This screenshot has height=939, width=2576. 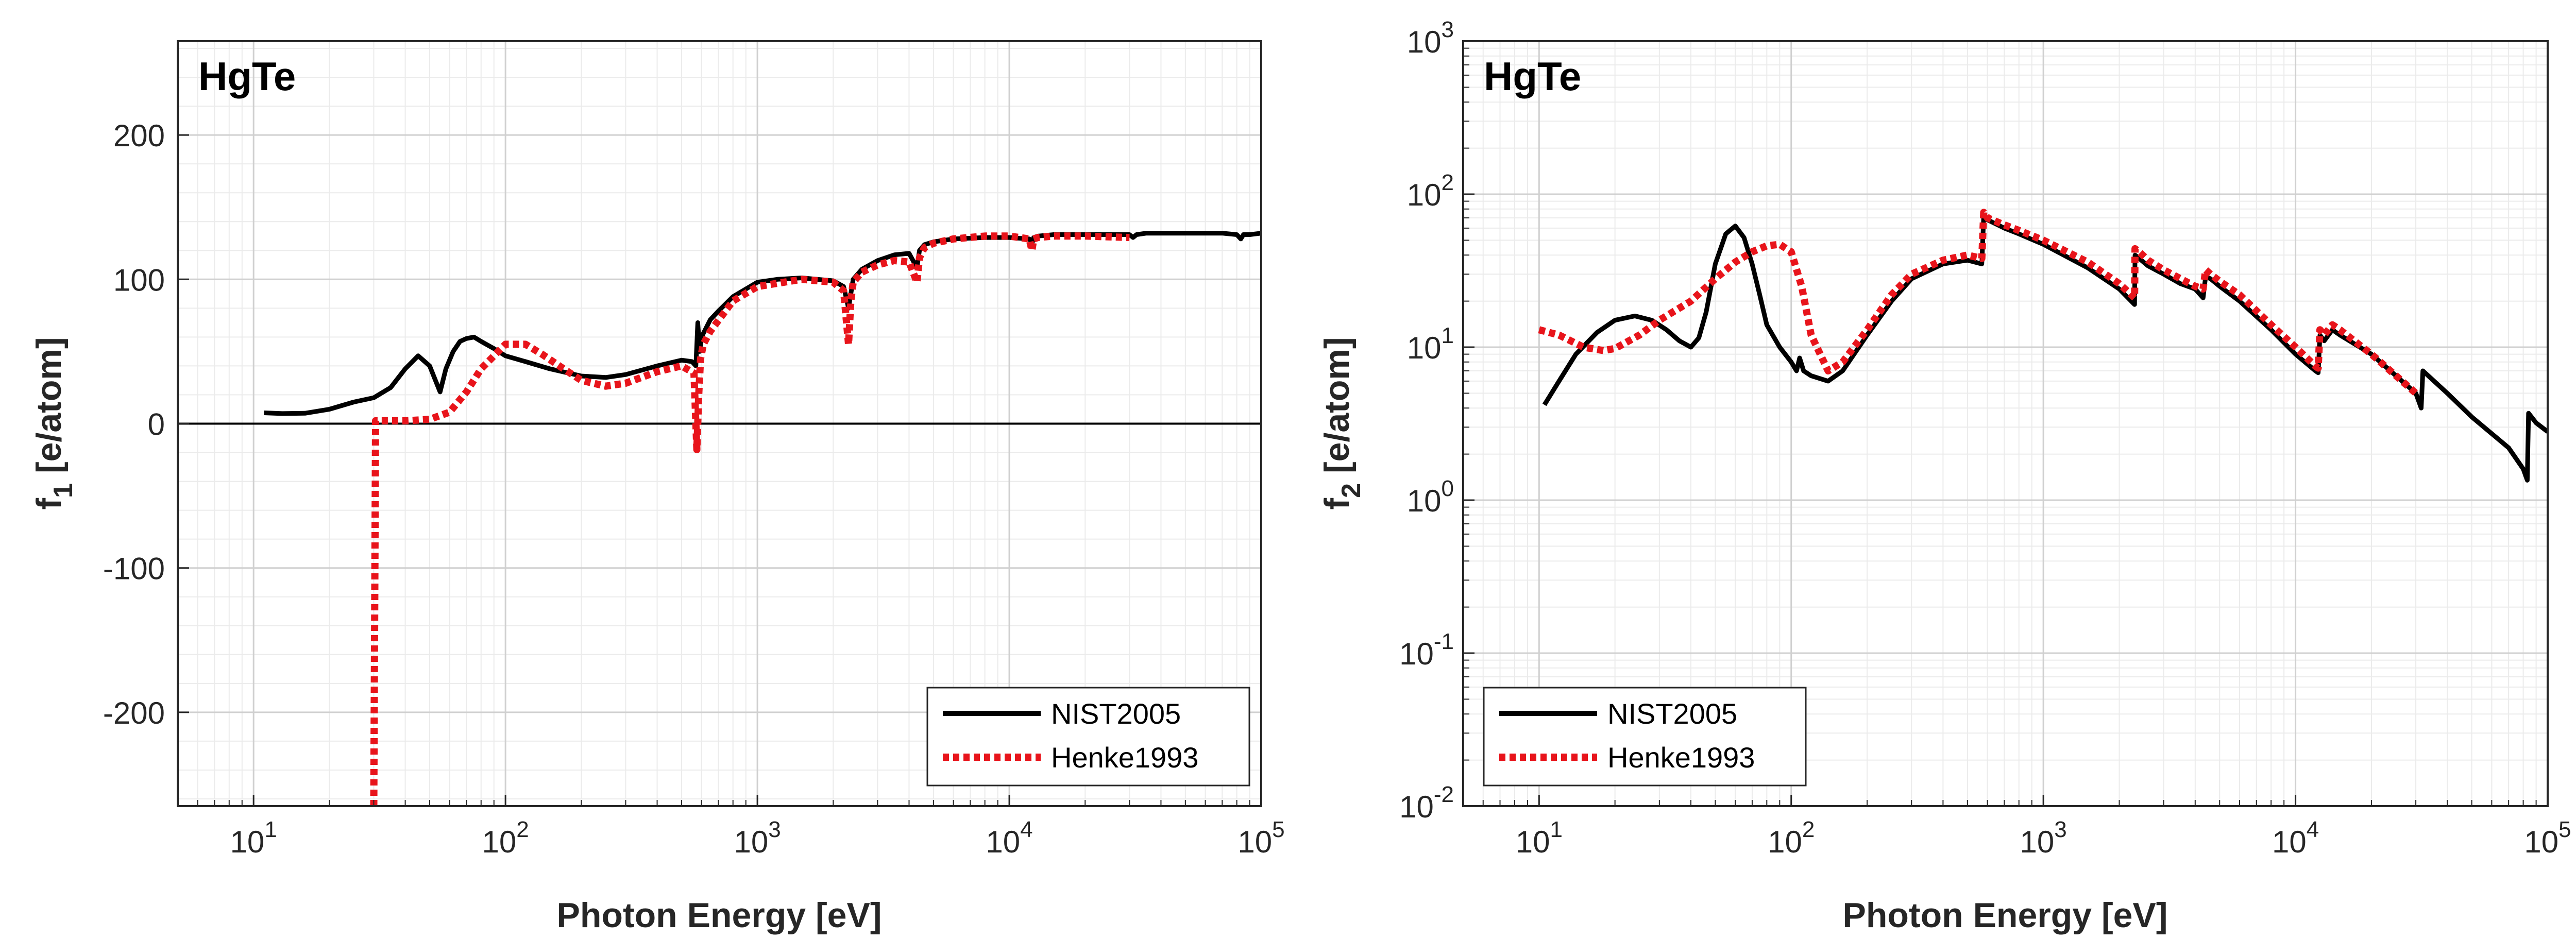 What do you see at coordinates (1672, 713) in the screenshot?
I see `right-legend-label-nist: NIST2005` at bounding box center [1672, 713].